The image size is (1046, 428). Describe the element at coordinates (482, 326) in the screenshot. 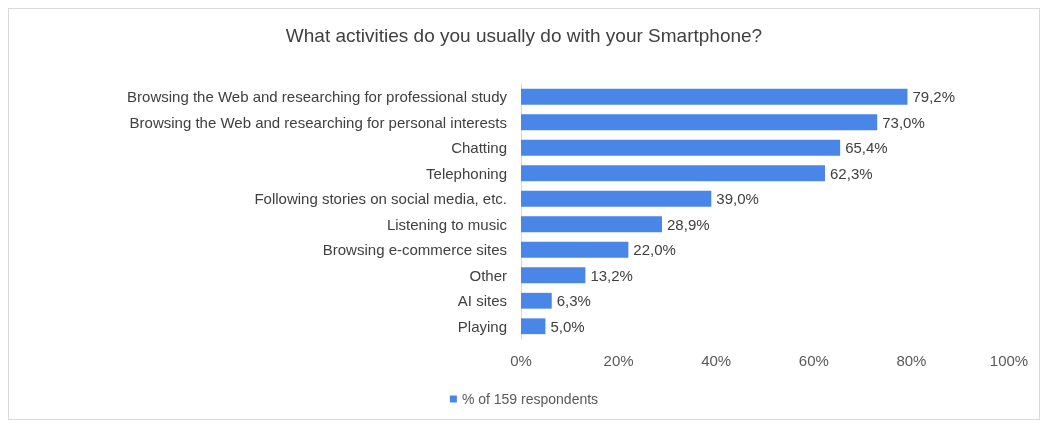

I see `y-tick-label: Playing` at that location.